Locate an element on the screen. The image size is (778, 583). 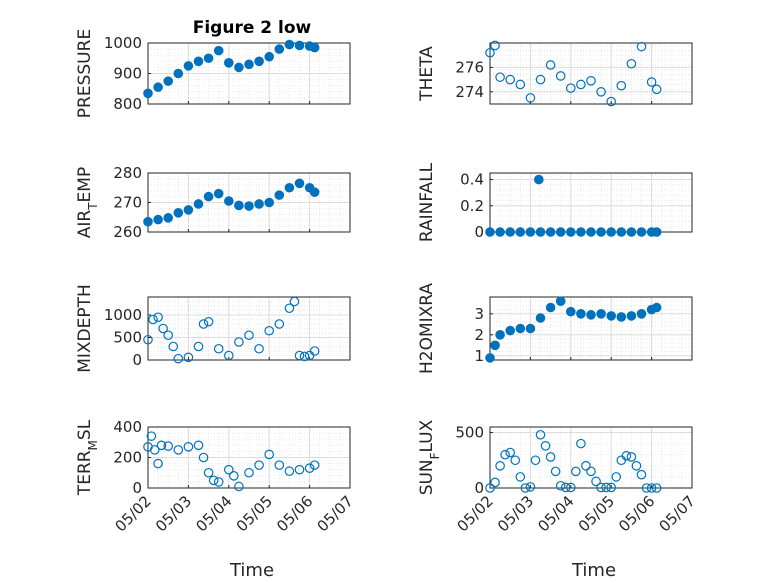
y-axis-label: RAINFALL is located at coordinates (427, 202).